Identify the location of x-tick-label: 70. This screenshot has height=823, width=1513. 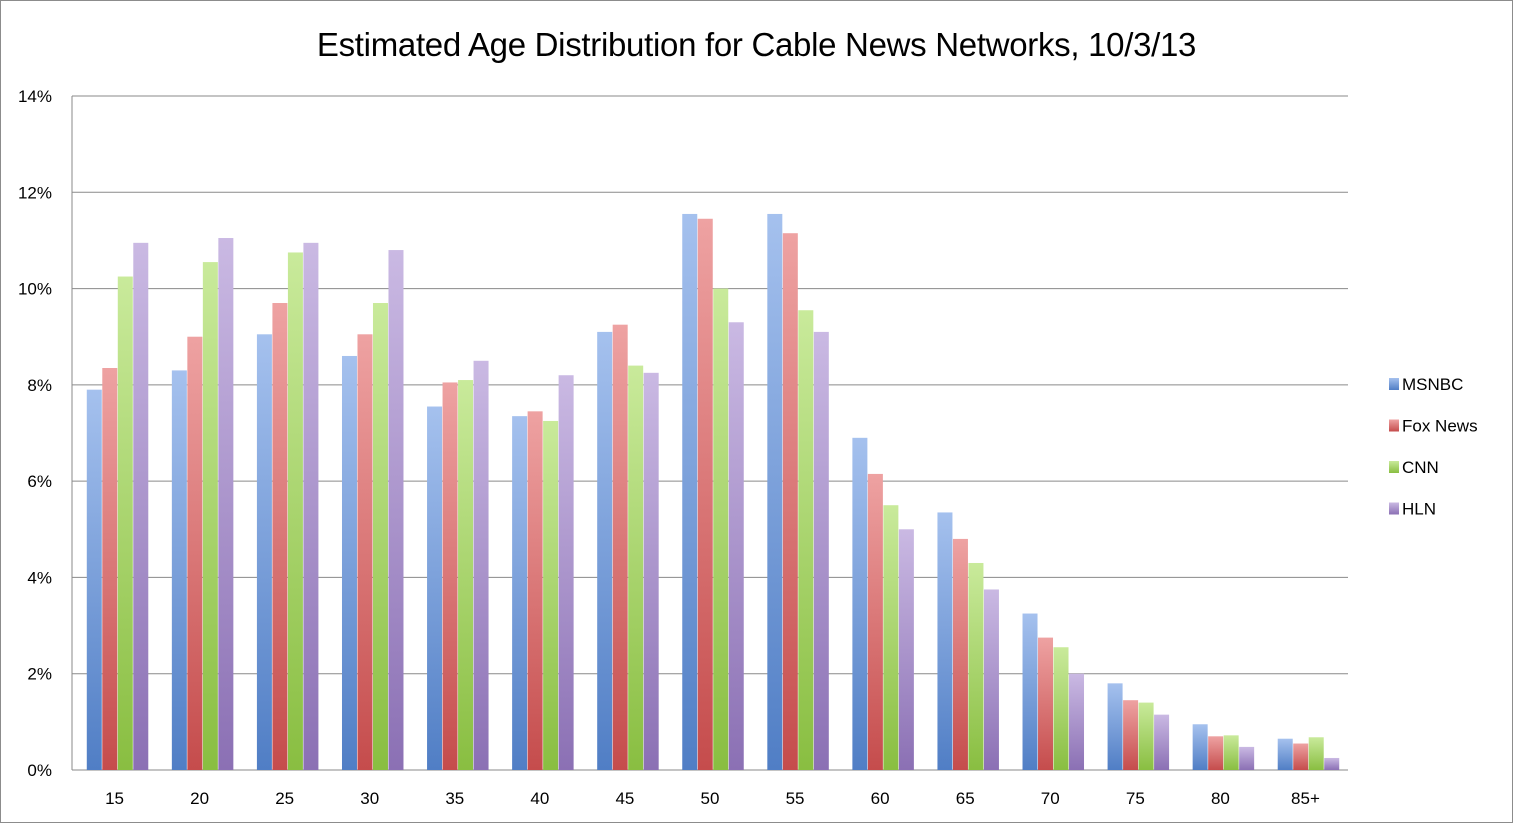
(1050, 798).